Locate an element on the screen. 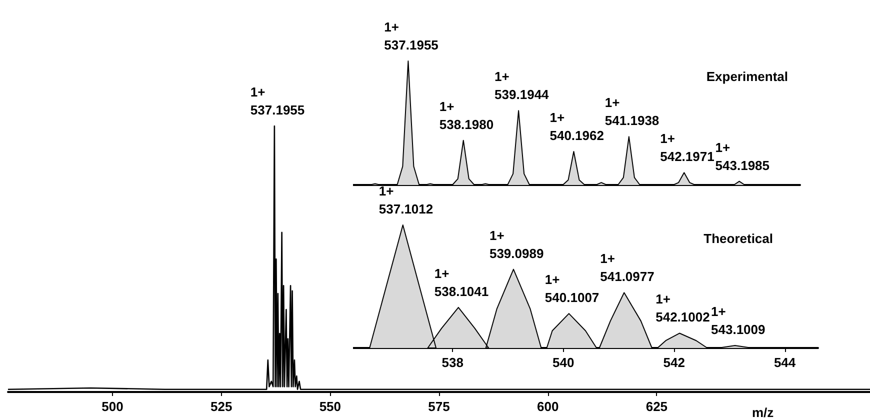  text: Theoretical is located at coordinates (739, 238).